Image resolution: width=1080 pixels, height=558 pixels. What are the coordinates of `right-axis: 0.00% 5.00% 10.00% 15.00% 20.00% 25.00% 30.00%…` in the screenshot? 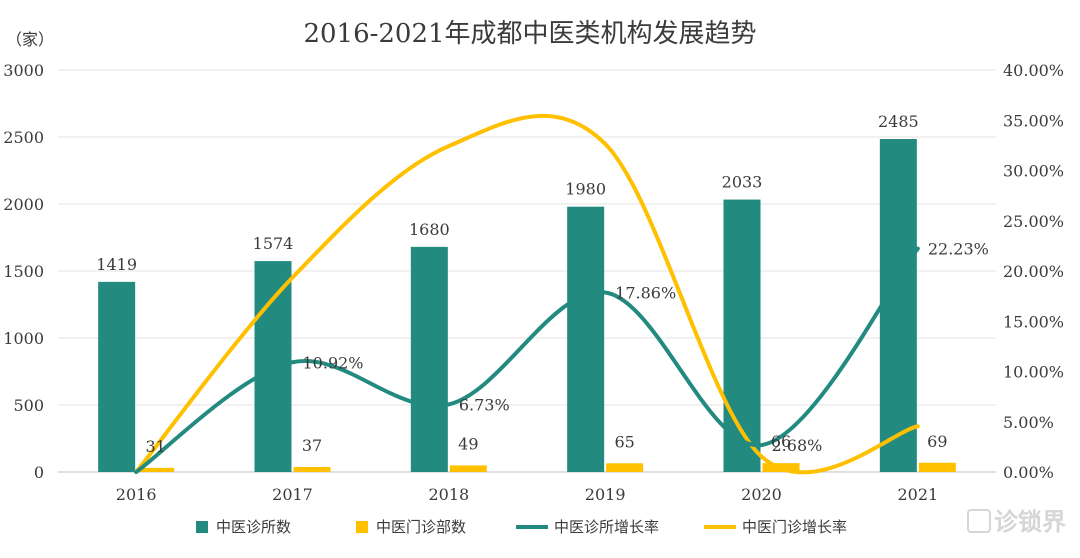 It's located at (1033, 271).